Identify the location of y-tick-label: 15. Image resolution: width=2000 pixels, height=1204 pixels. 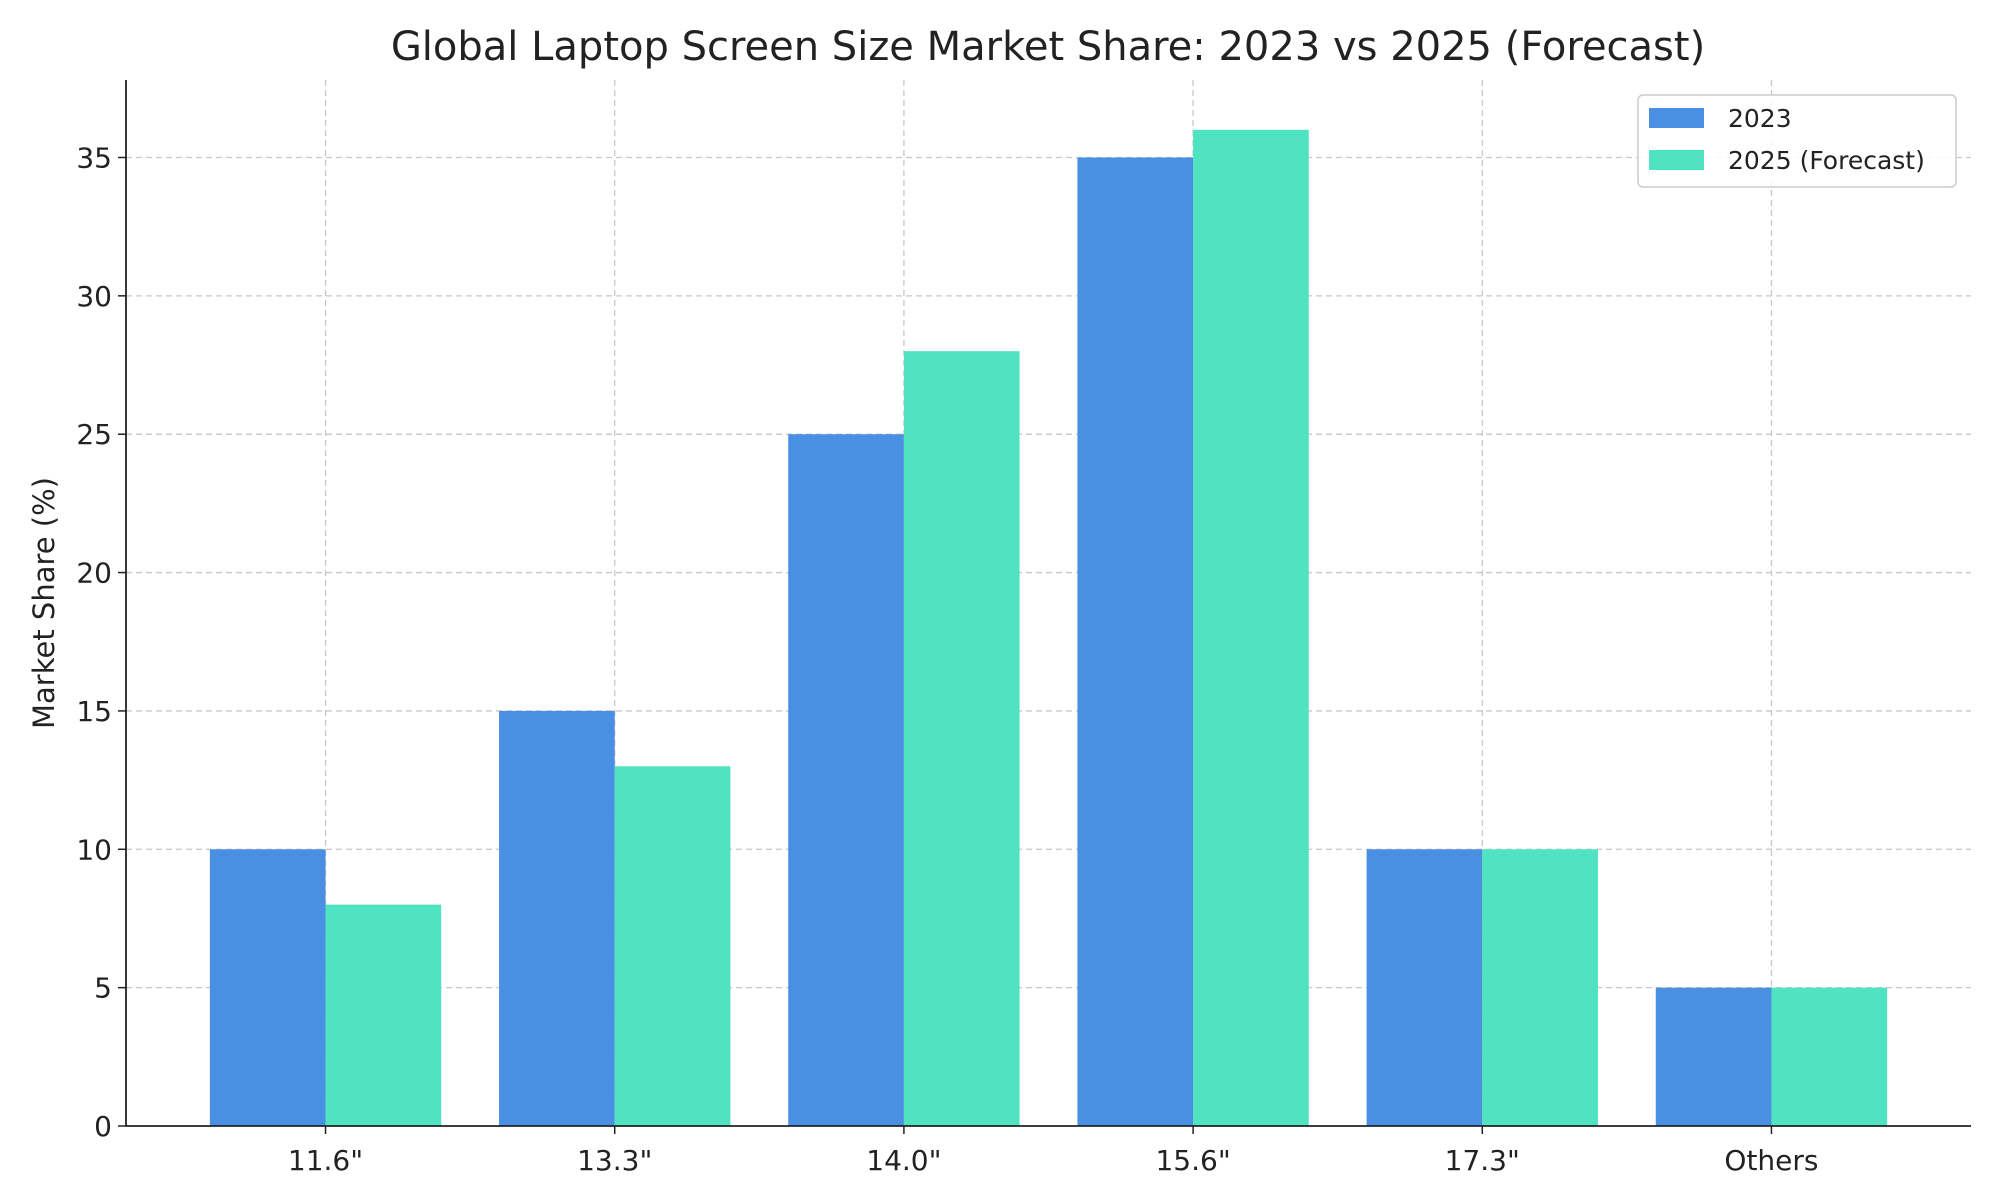
(94, 711).